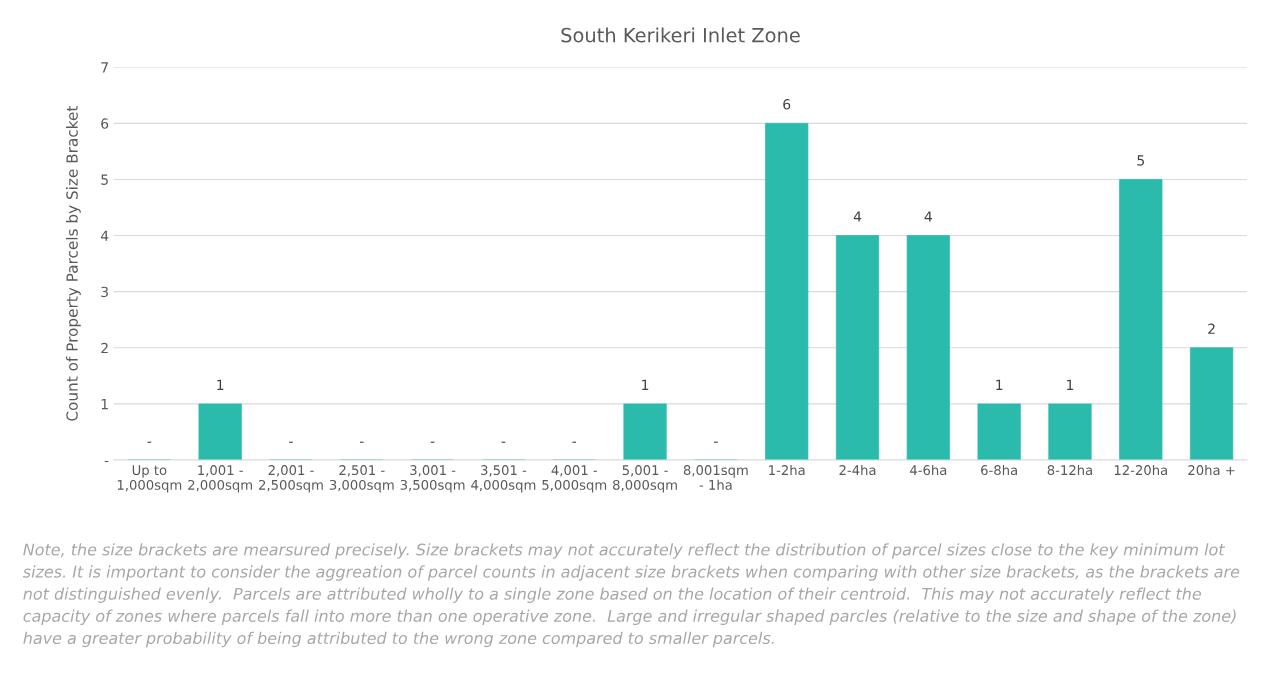  Describe the element at coordinates (857, 470) in the screenshot. I see `x-tick-label: 2-4ha` at that location.